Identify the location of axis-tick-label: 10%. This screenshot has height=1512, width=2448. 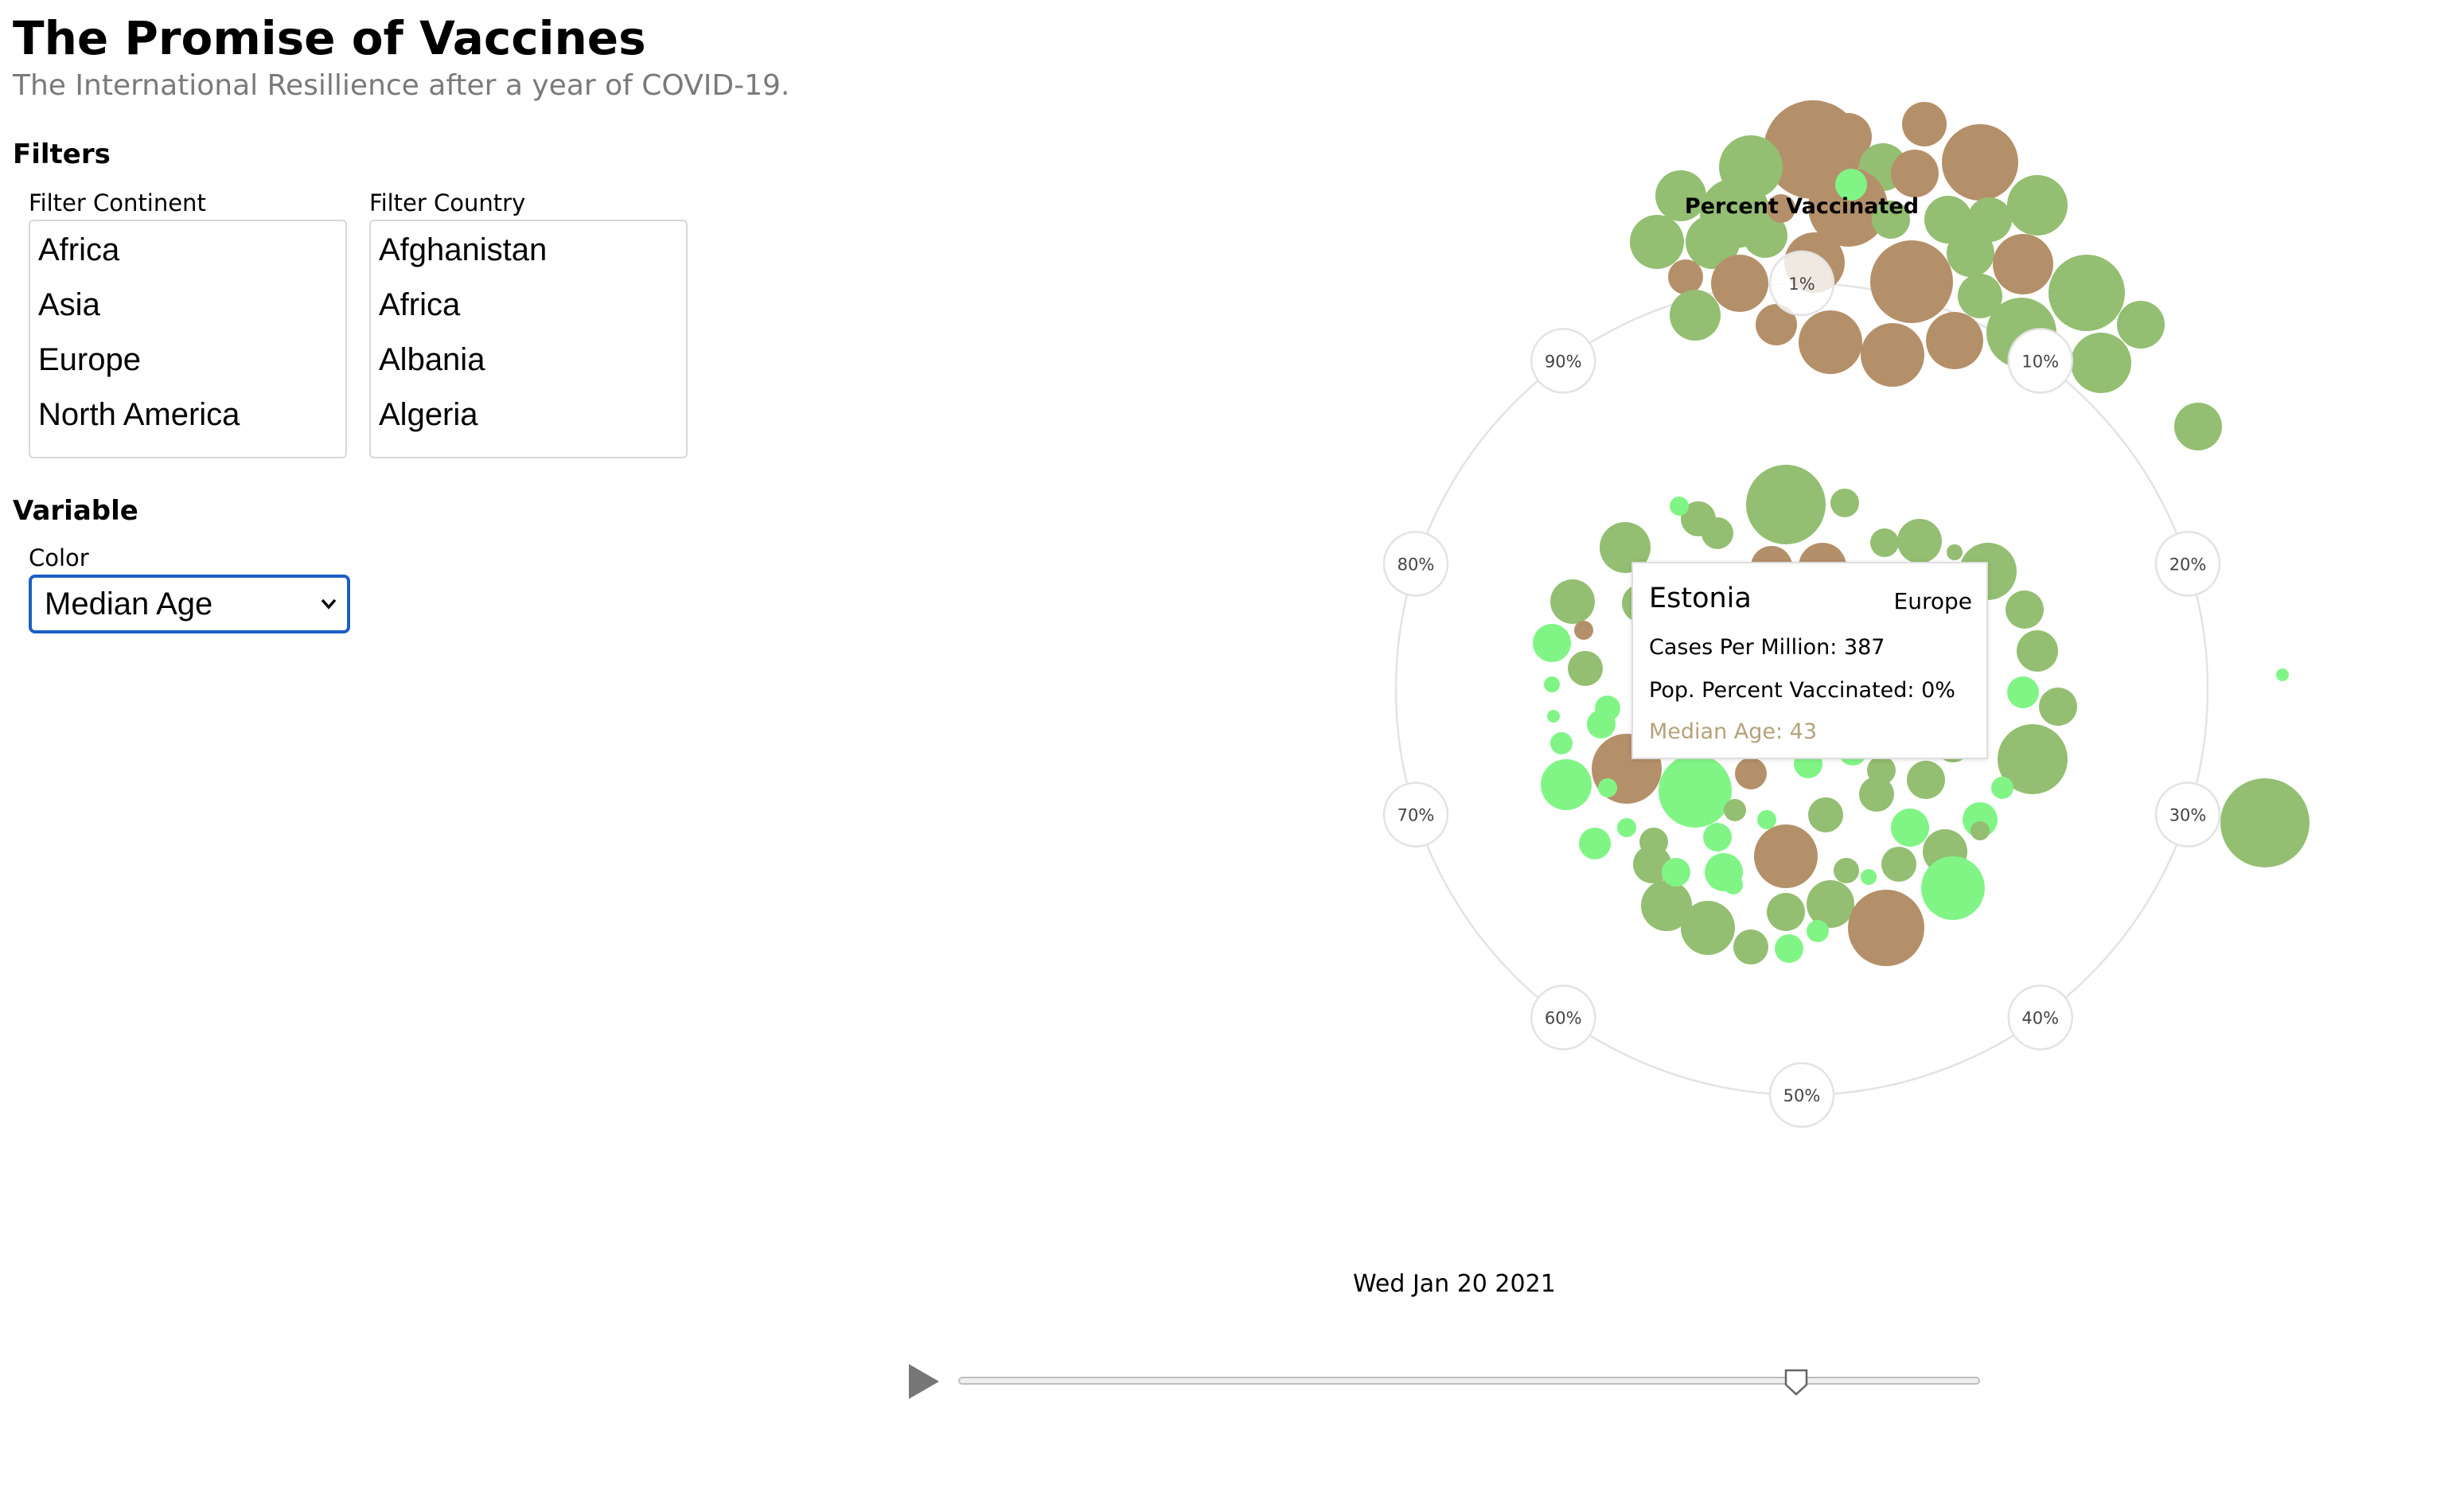
(2040, 361).